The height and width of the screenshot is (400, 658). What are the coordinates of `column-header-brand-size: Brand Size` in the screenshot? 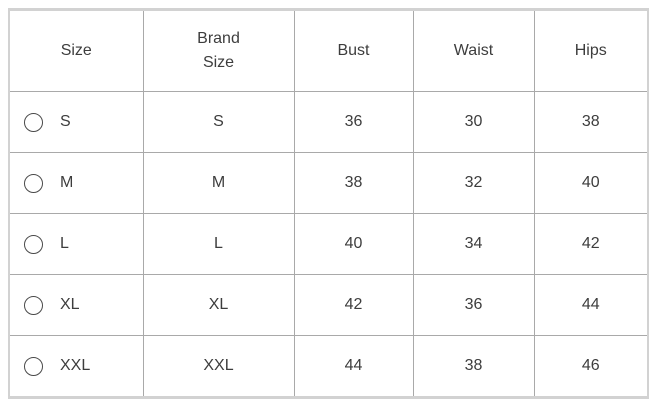 It's located at (218, 50).